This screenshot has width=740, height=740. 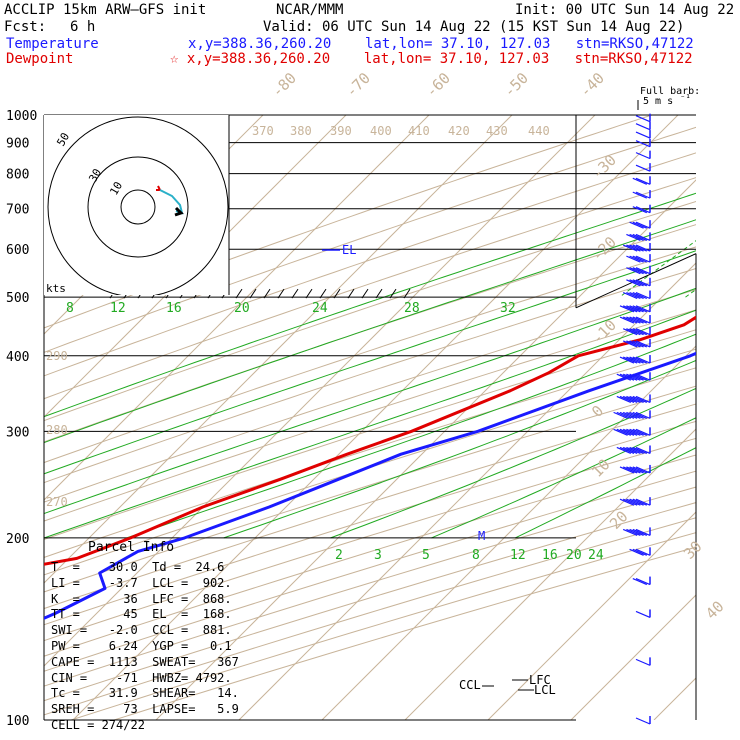 What do you see at coordinates (604, 249) in the screenshot?
I see `isotherm-label: -20` at bounding box center [604, 249].